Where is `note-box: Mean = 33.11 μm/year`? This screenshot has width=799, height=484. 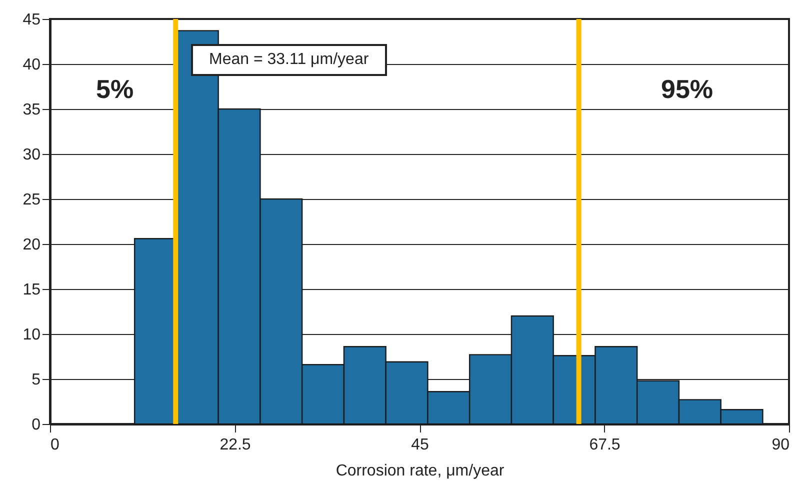
note-box: Mean = 33.11 μm/year is located at coordinates (289, 60).